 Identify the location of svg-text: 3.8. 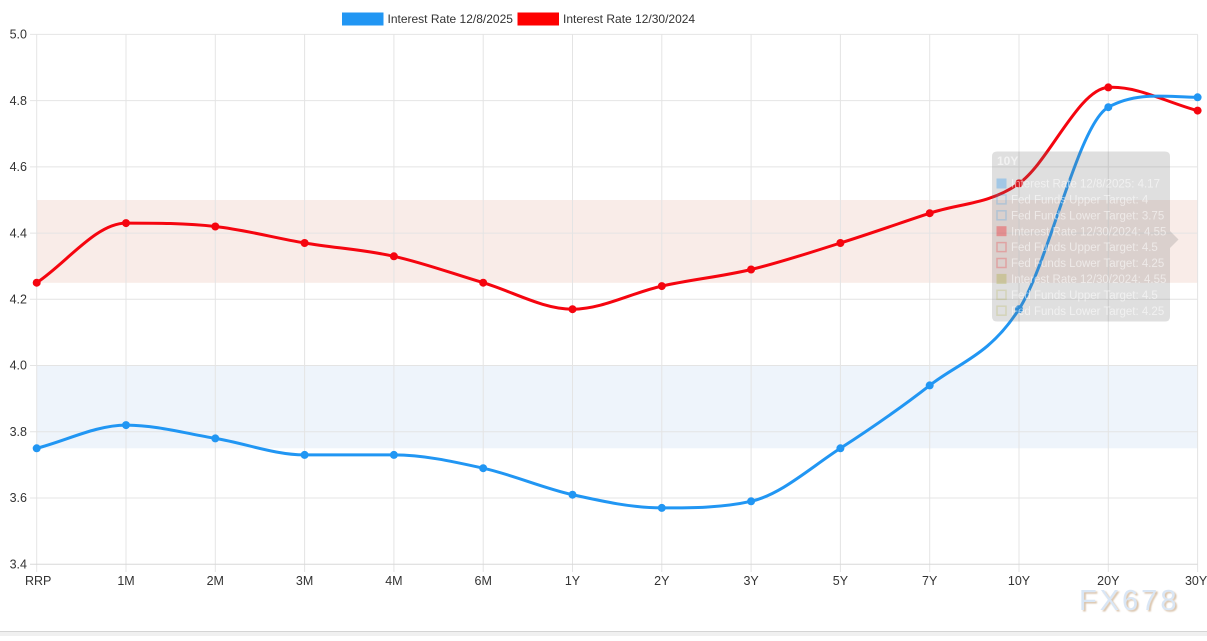
(18, 432).